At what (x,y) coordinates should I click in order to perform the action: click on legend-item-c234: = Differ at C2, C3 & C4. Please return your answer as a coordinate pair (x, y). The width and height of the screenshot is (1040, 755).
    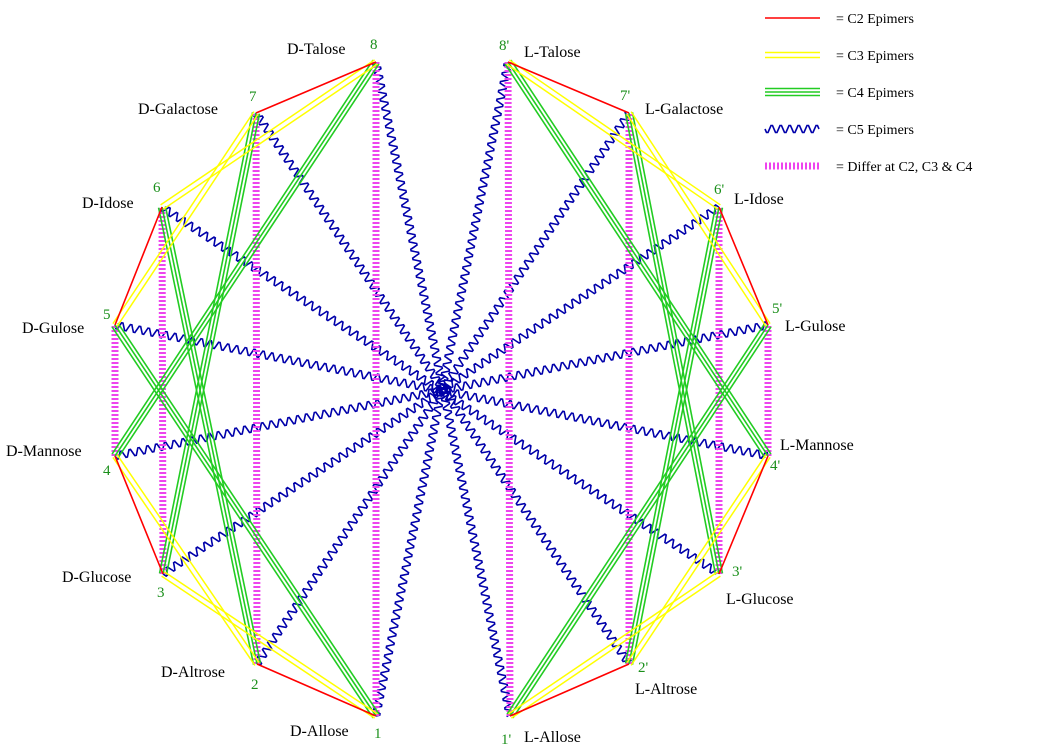
    Looking at the image, I should click on (868, 167).